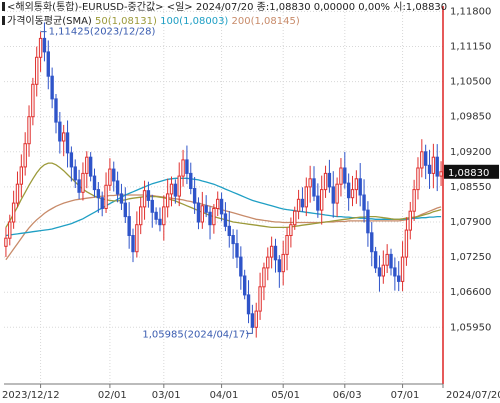 This screenshot has width=500, height=403. What do you see at coordinates (470, 82) in the screenshot?
I see `y-tick-label: 1,10500` at bounding box center [470, 82].